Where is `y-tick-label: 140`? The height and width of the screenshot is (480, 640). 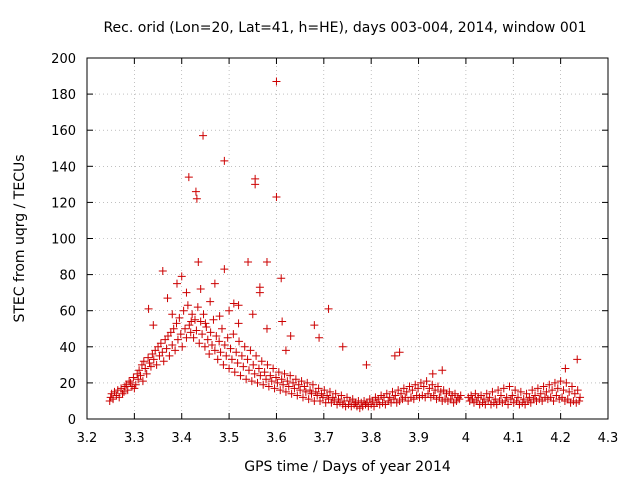 y-tick-label: 140 is located at coordinates (63, 167).